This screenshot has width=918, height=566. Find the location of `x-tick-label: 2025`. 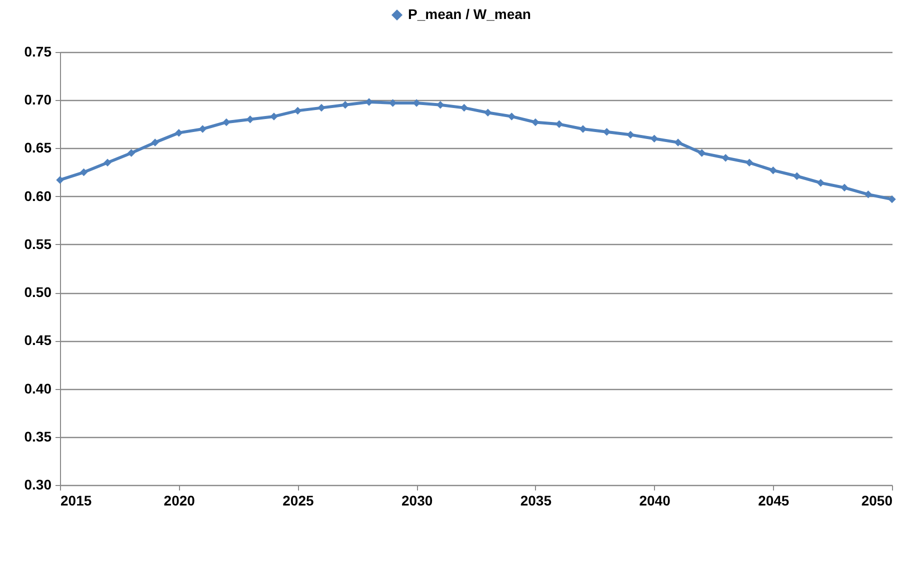

x-tick-label: 2025 is located at coordinates (298, 500).